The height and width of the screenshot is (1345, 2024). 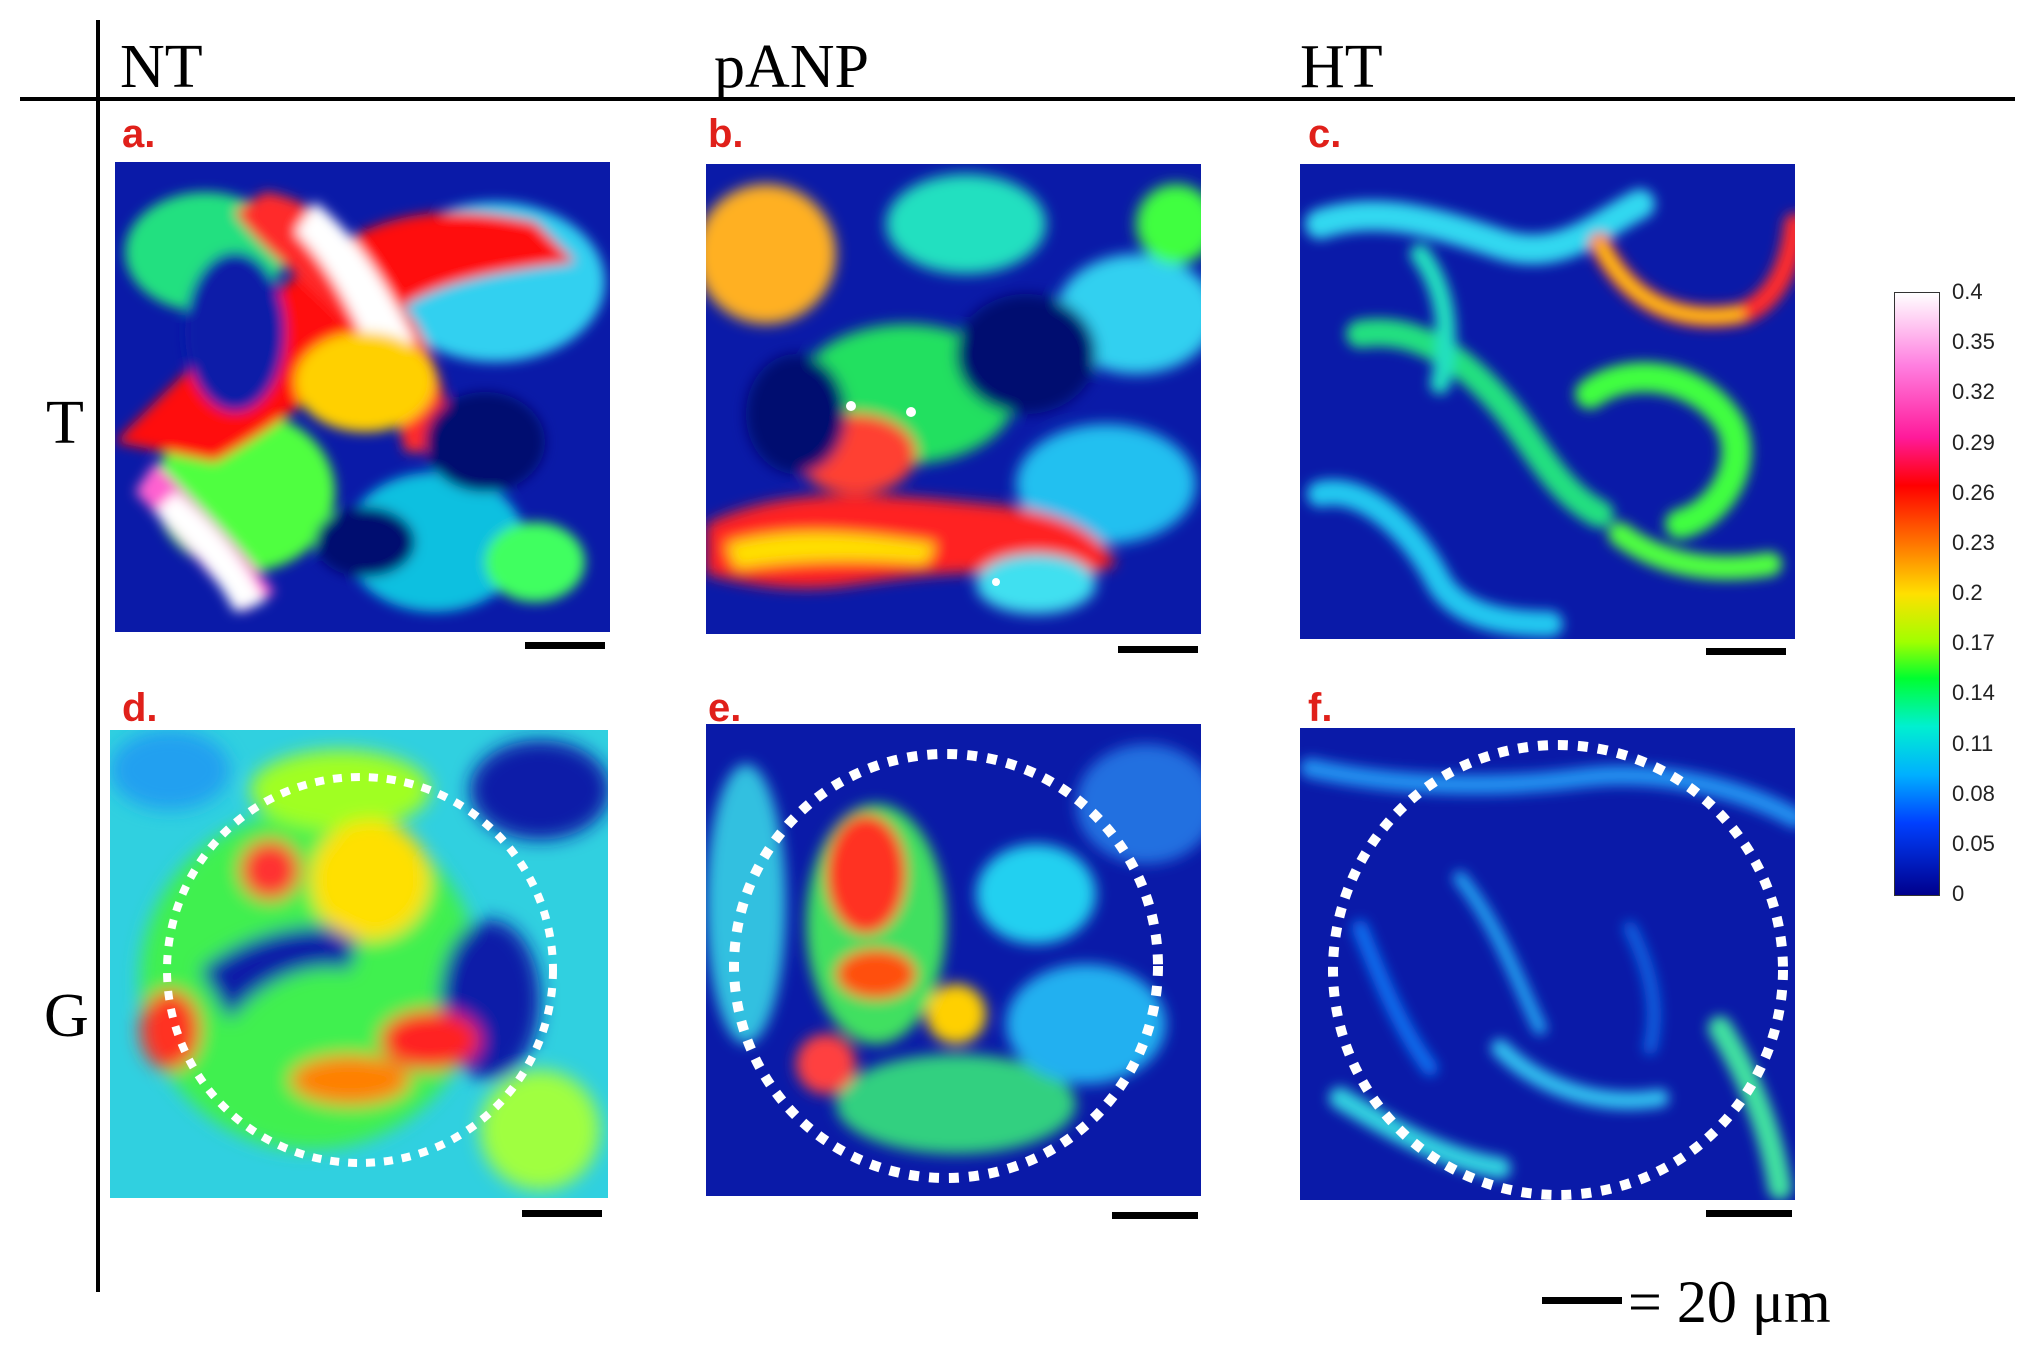 I want to click on header-divider, so click(x=1017, y=99).